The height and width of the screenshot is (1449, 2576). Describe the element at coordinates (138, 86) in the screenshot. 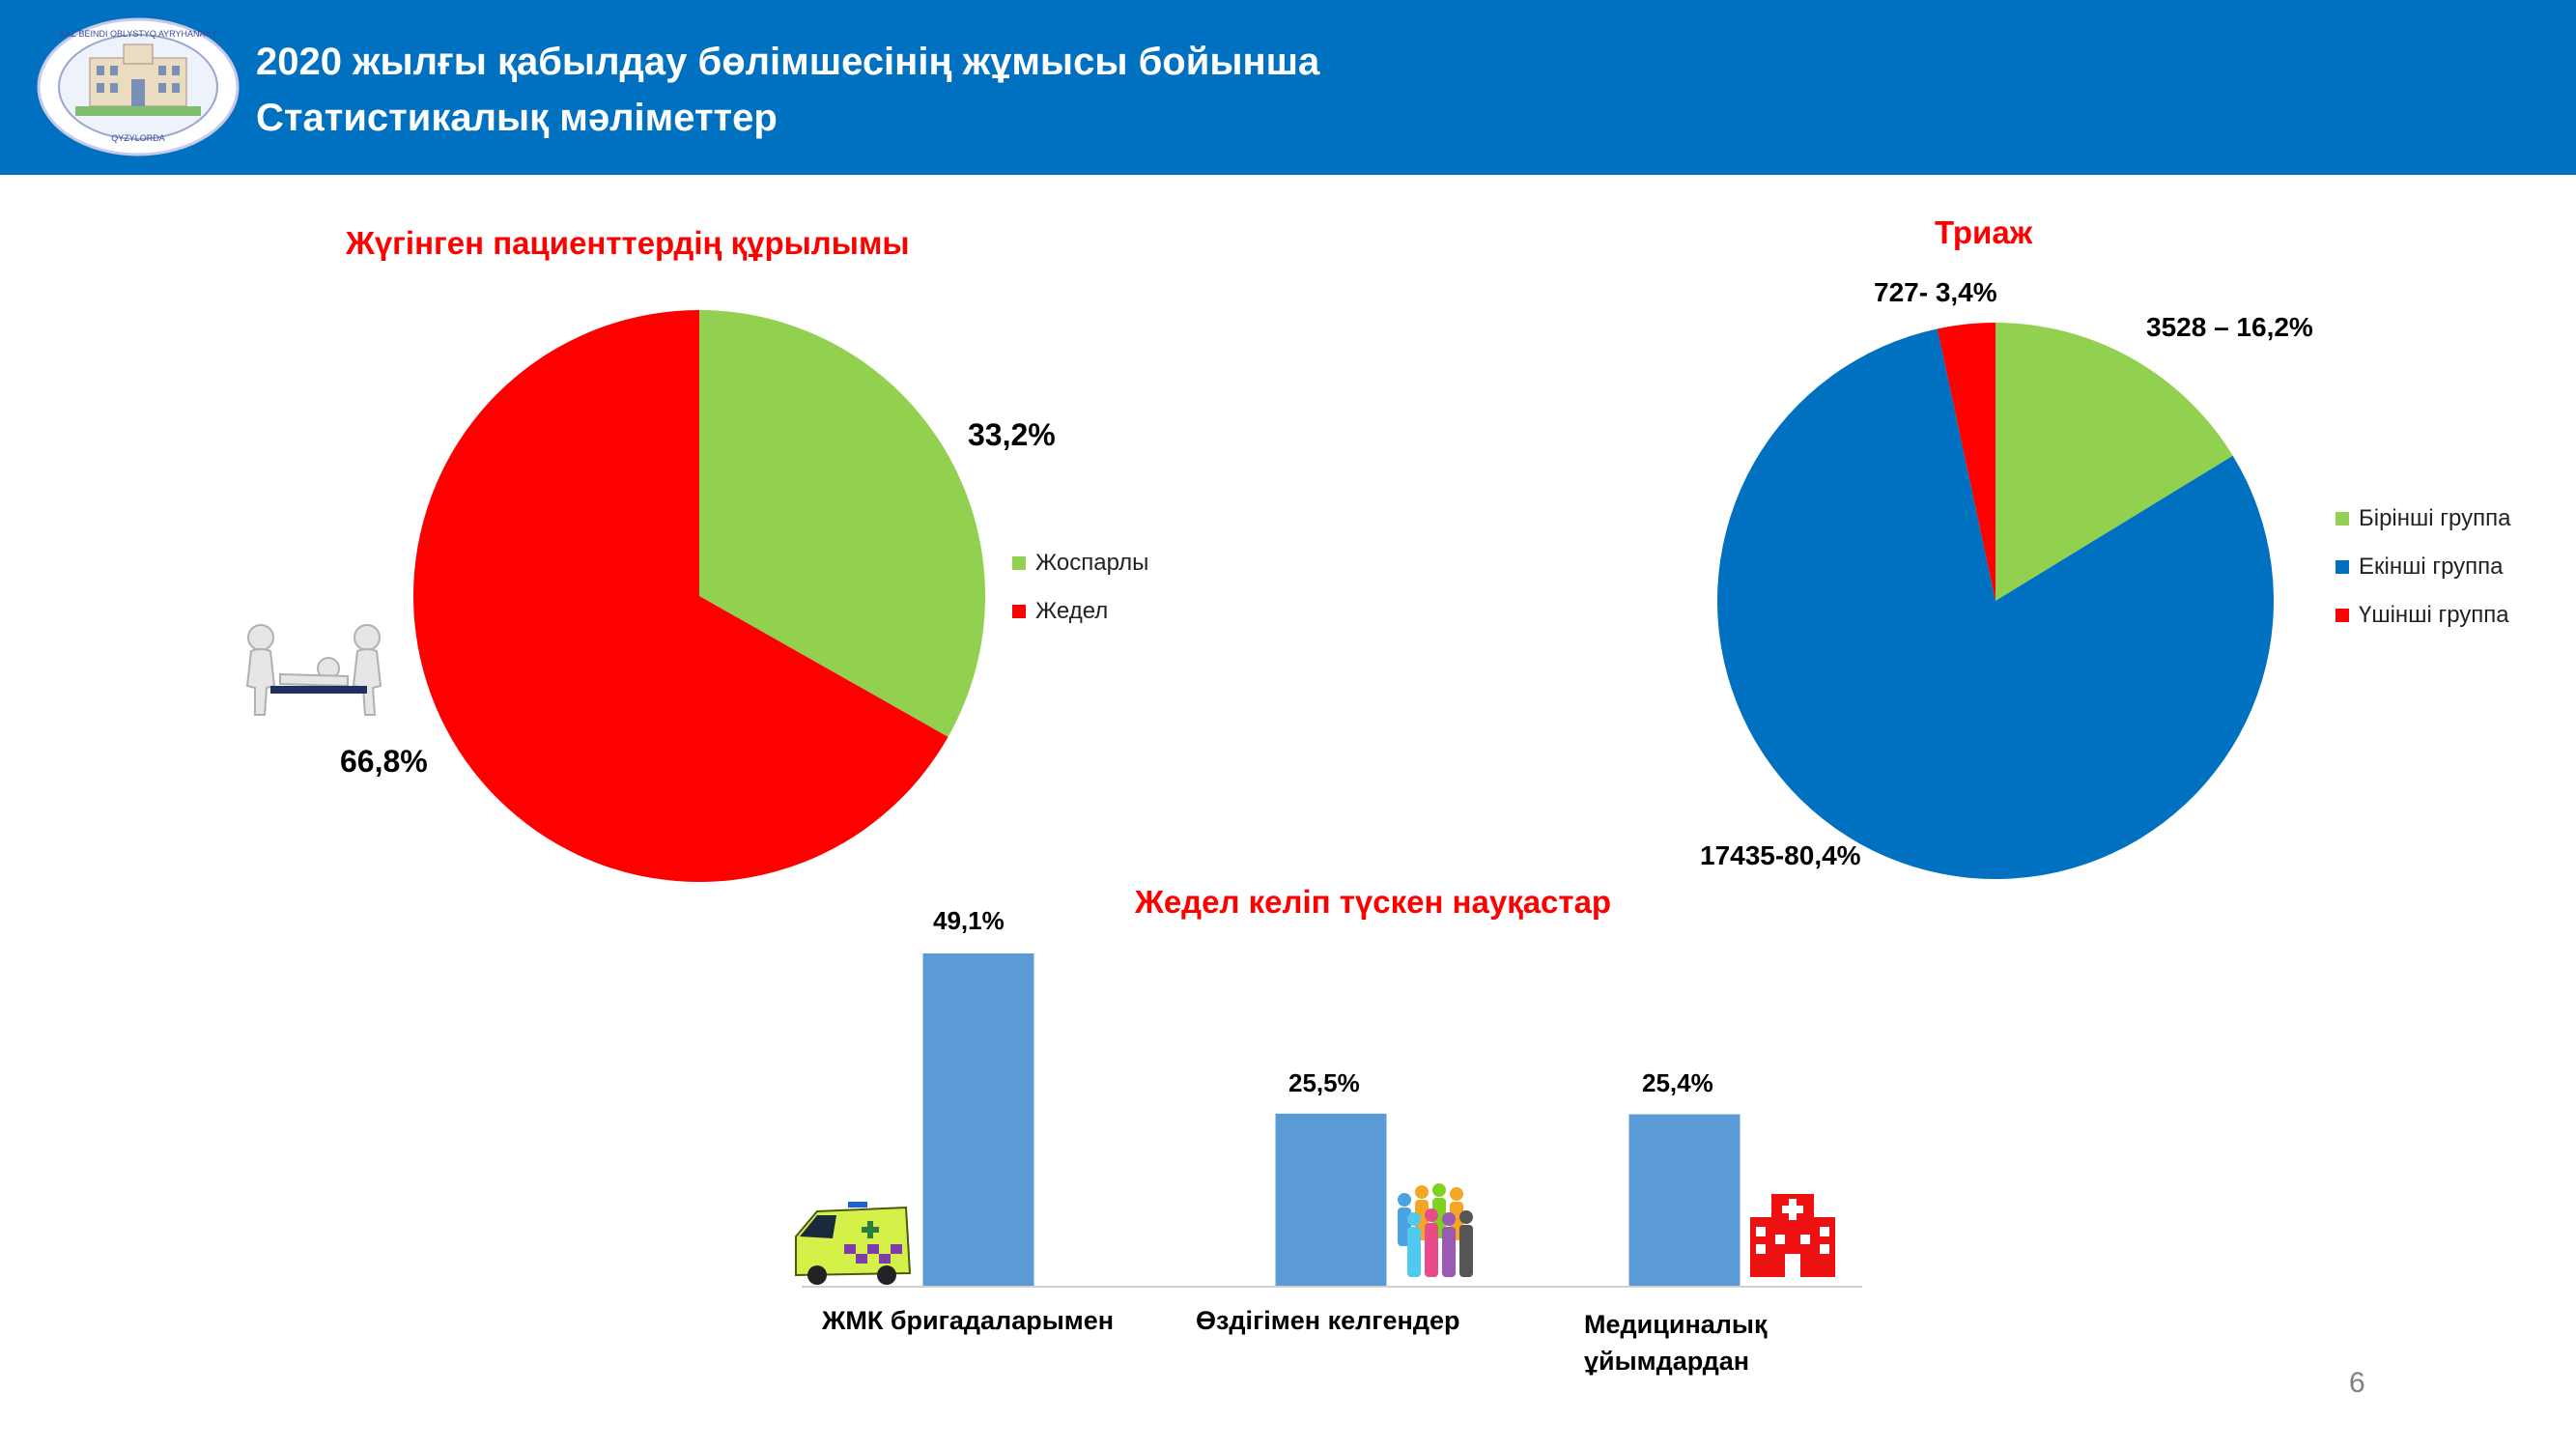

I see `hospital-logo-icon: KAZ BEINDI OBLYSTYQ AYRYHANASY QYZYLORDA` at that location.